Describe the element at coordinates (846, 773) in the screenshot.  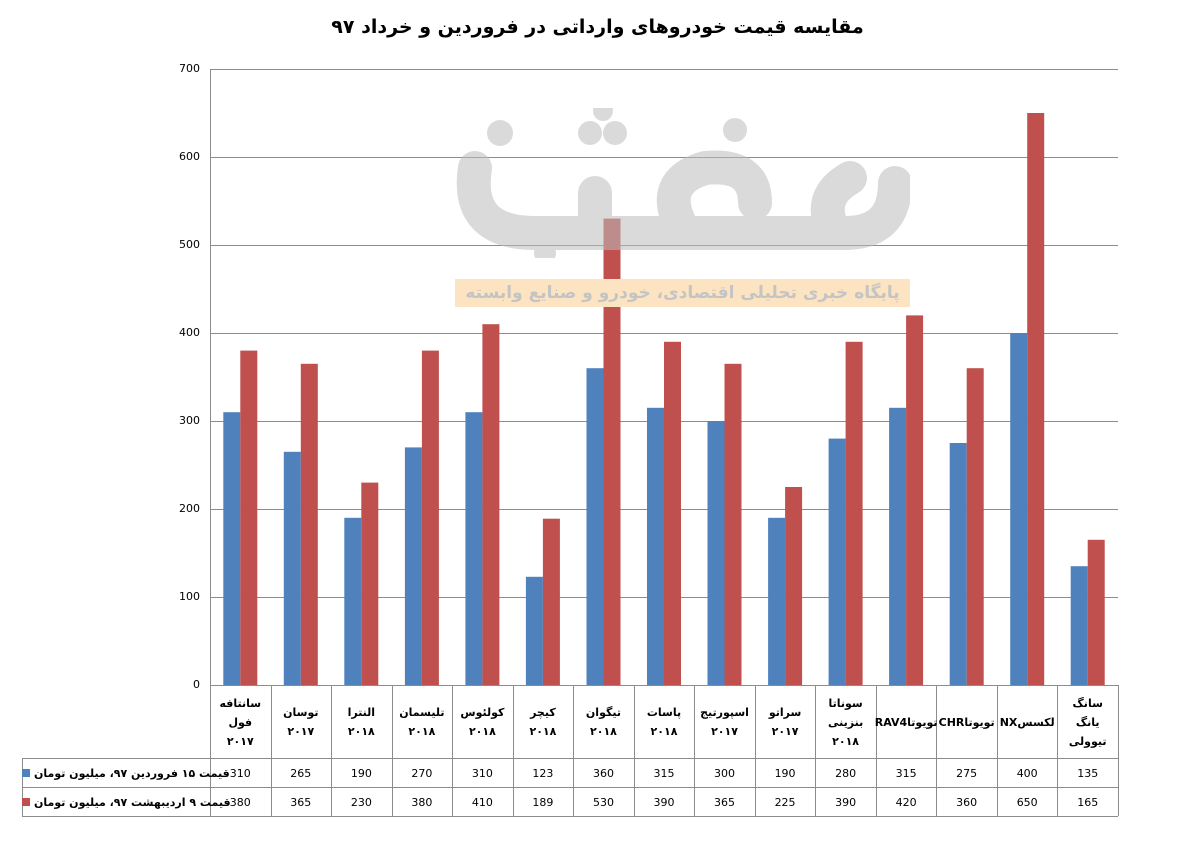
I see `table-value-series1: 280` at that location.